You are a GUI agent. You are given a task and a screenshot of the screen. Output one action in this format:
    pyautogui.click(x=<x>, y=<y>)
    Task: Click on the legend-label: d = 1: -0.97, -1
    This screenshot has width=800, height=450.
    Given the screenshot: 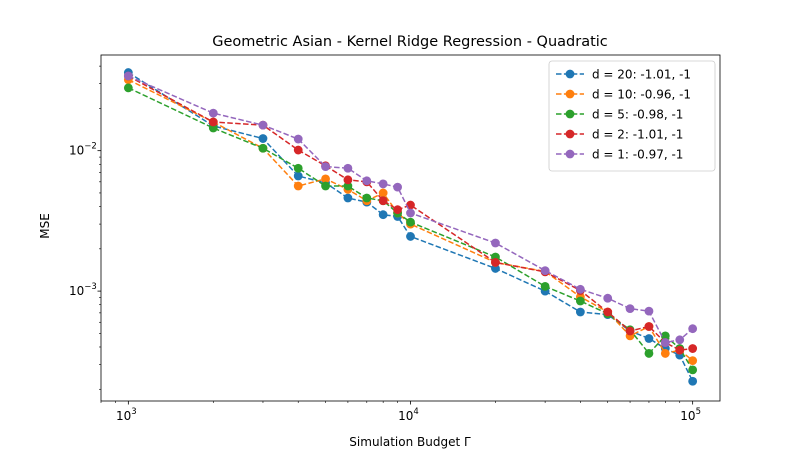 What is the action you would take?
    pyautogui.click(x=637, y=155)
    